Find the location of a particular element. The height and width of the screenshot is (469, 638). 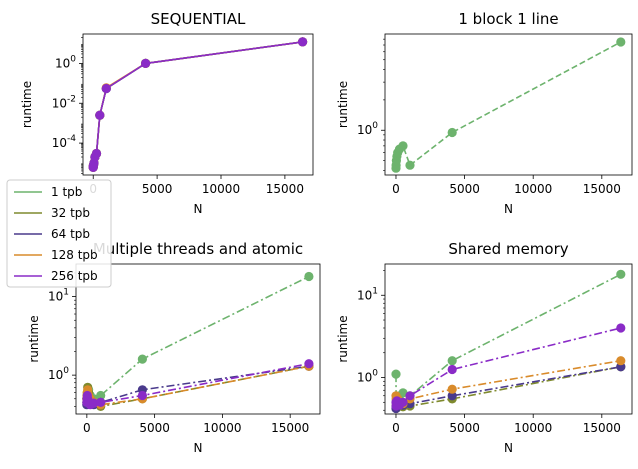

legend-label: 1 tpb is located at coordinates (66, 192).